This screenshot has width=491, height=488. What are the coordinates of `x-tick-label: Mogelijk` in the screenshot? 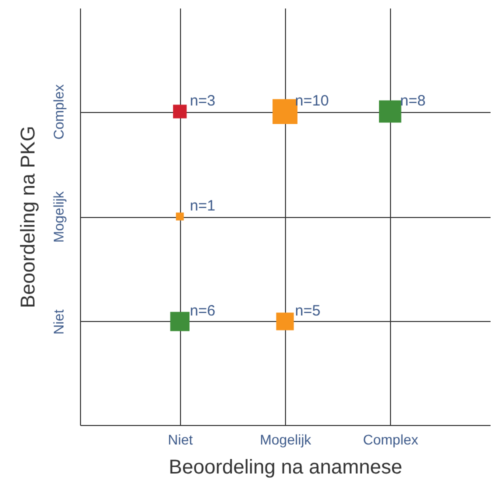 It's located at (286, 440).